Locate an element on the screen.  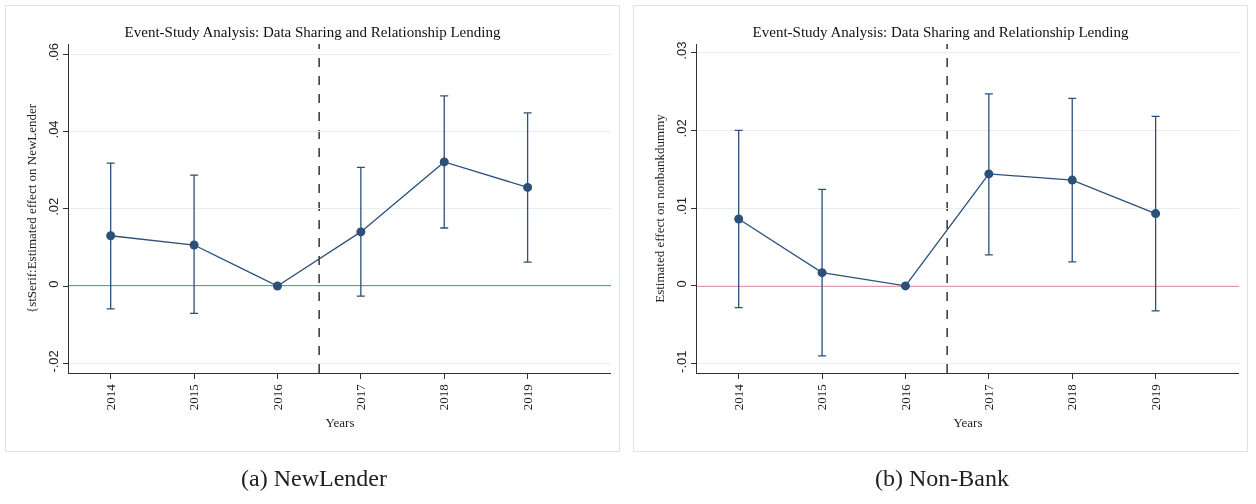
text: (a) NewLender is located at coordinates (314, 478).